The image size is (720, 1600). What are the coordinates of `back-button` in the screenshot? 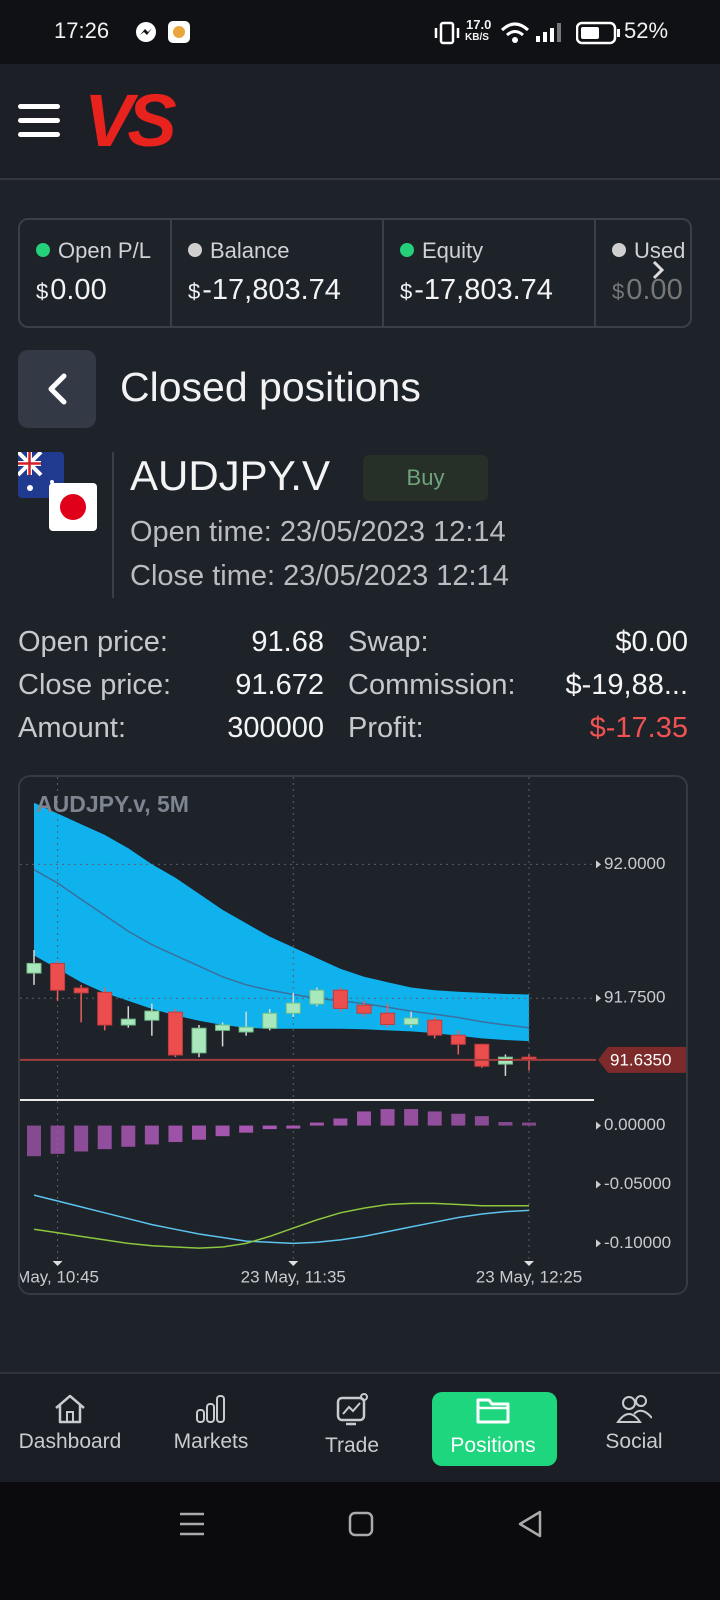 It's located at (57, 389).